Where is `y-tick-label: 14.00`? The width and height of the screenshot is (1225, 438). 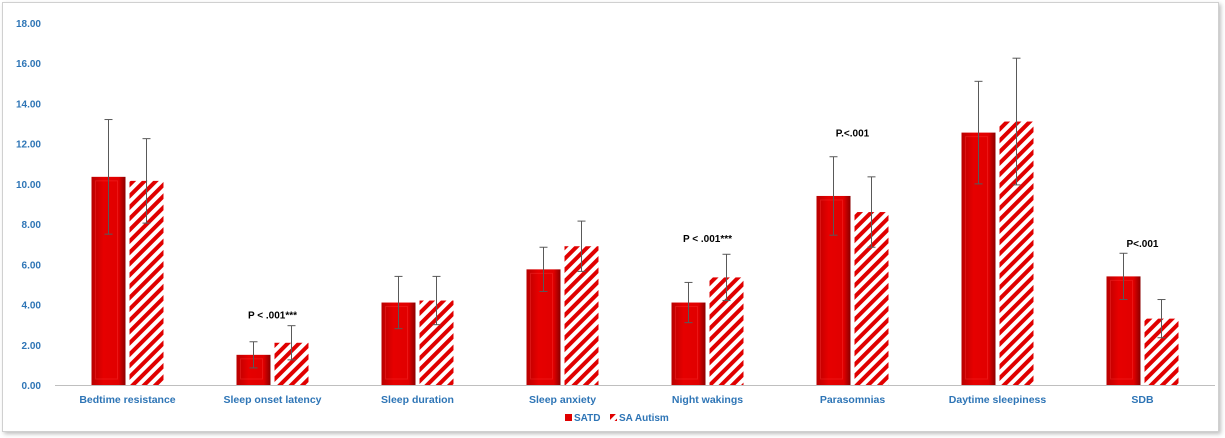
y-tick-label: 14.00 is located at coordinates (28, 104).